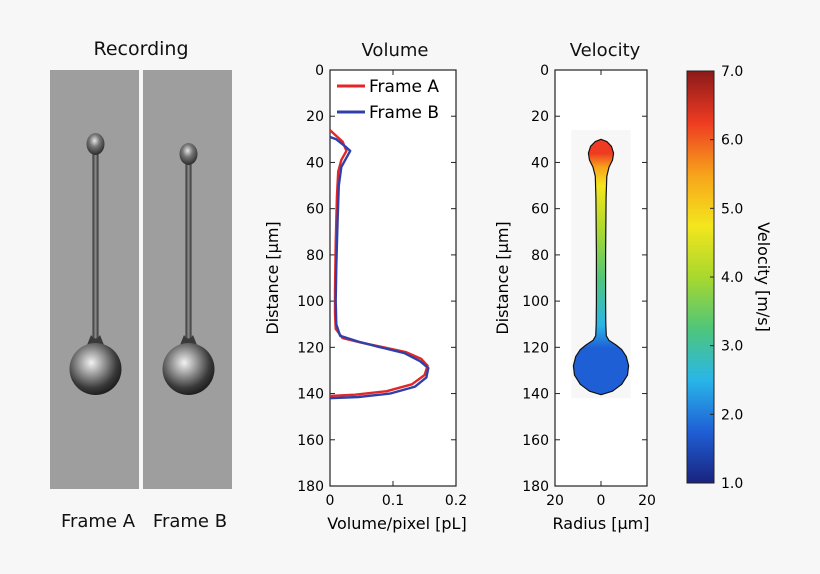  What do you see at coordinates (732, 141) in the screenshot?
I see `colorbar-tick-label: 6.0` at bounding box center [732, 141].